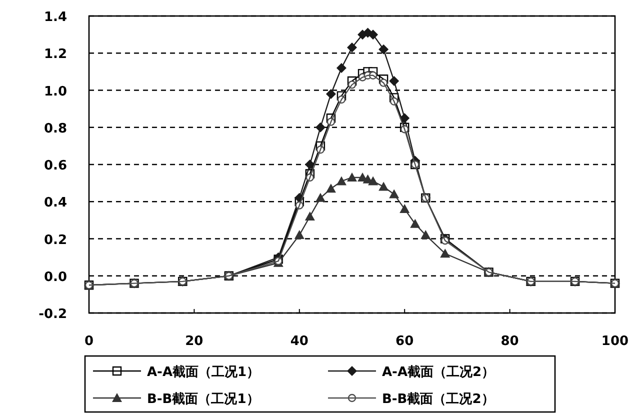 This screenshot has width=639, height=418. Describe the element at coordinates (55, 203) in the screenshot. I see `y-tick-label: 0.4` at that location.